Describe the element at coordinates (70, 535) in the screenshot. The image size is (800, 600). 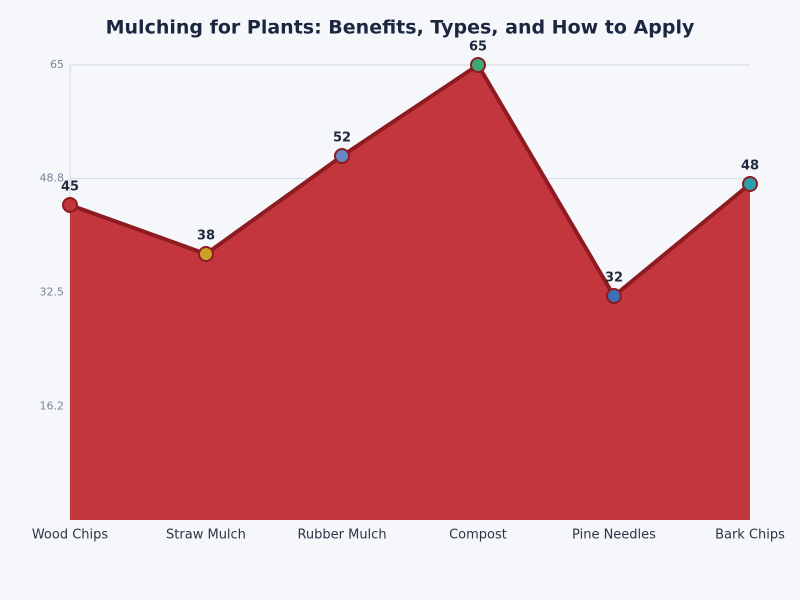
I see `x-tick-label: Wood Chips` at that location.